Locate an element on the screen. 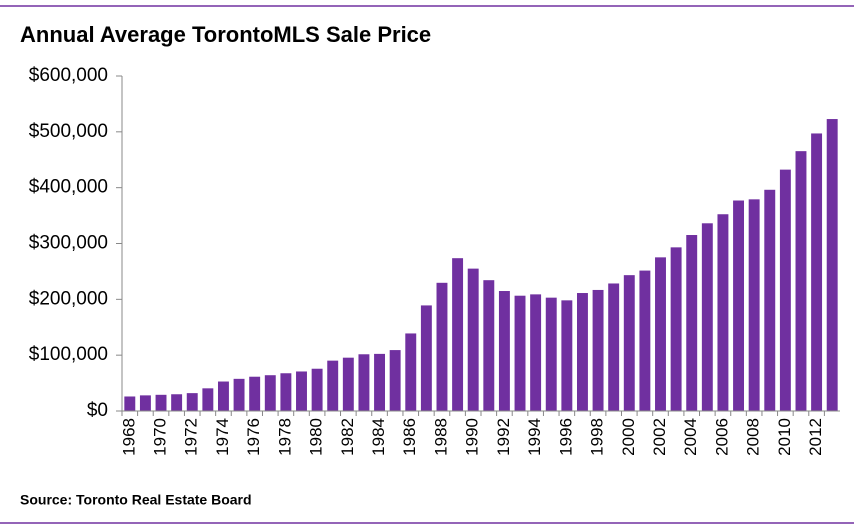  x-tick-label: 2012 is located at coordinates (815, 437).